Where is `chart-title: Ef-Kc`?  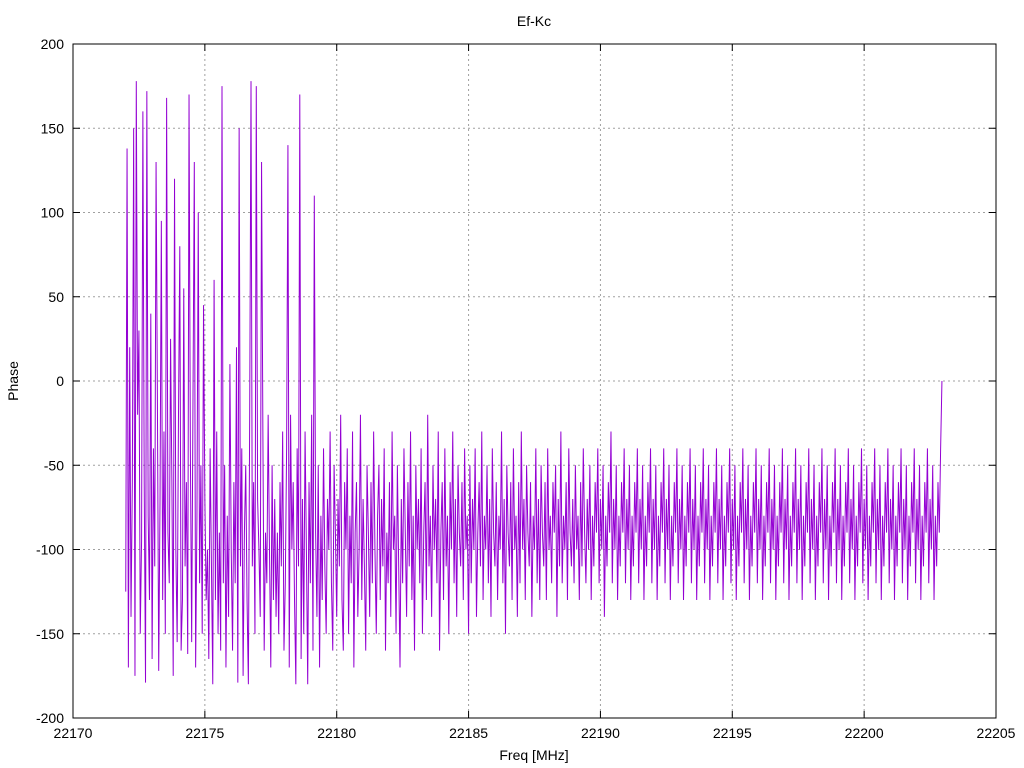
chart-title: Ef-Kc is located at coordinates (534, 21).